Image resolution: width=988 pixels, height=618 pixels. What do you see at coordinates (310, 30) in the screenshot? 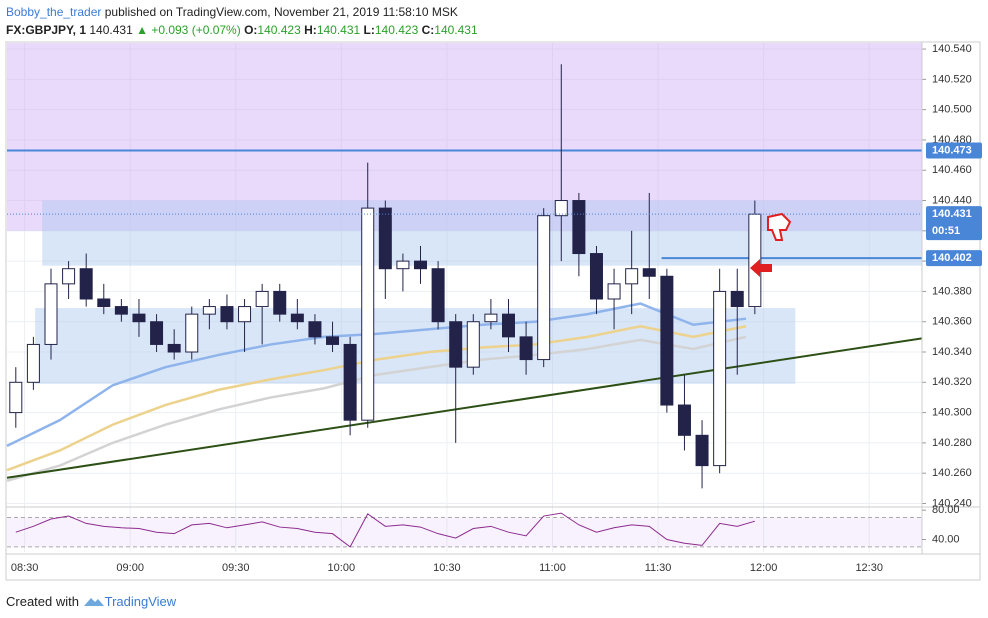
I see `h-label: H:` at bounding box center [310, 30].